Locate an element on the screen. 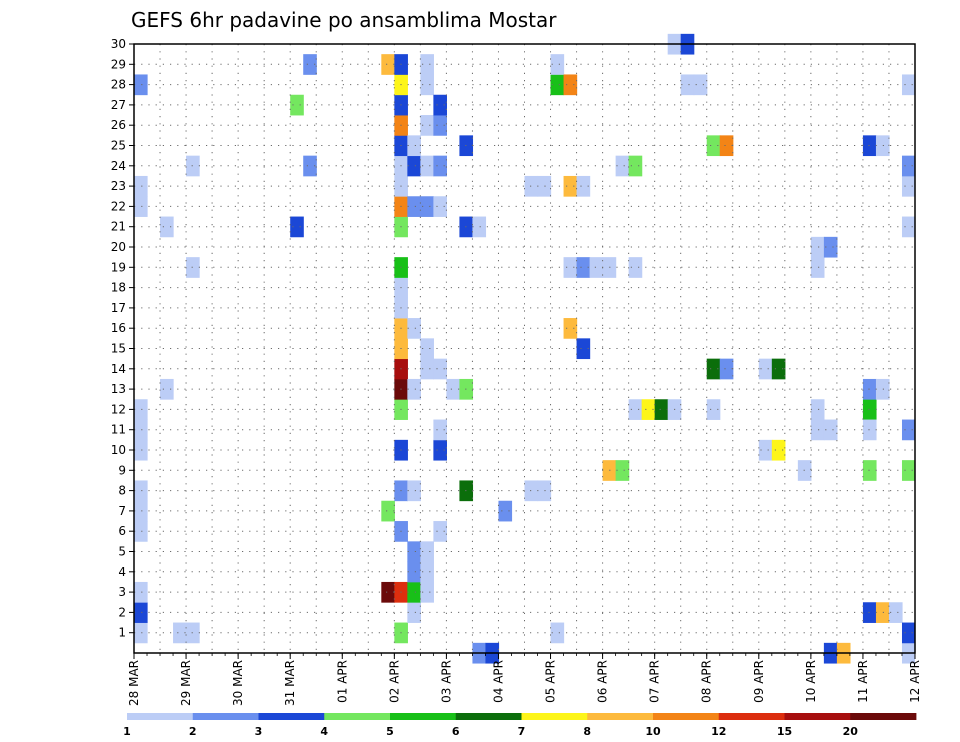 The image size is (960, 742). y-tick-label: 29 is located at coordinates (118, 64).